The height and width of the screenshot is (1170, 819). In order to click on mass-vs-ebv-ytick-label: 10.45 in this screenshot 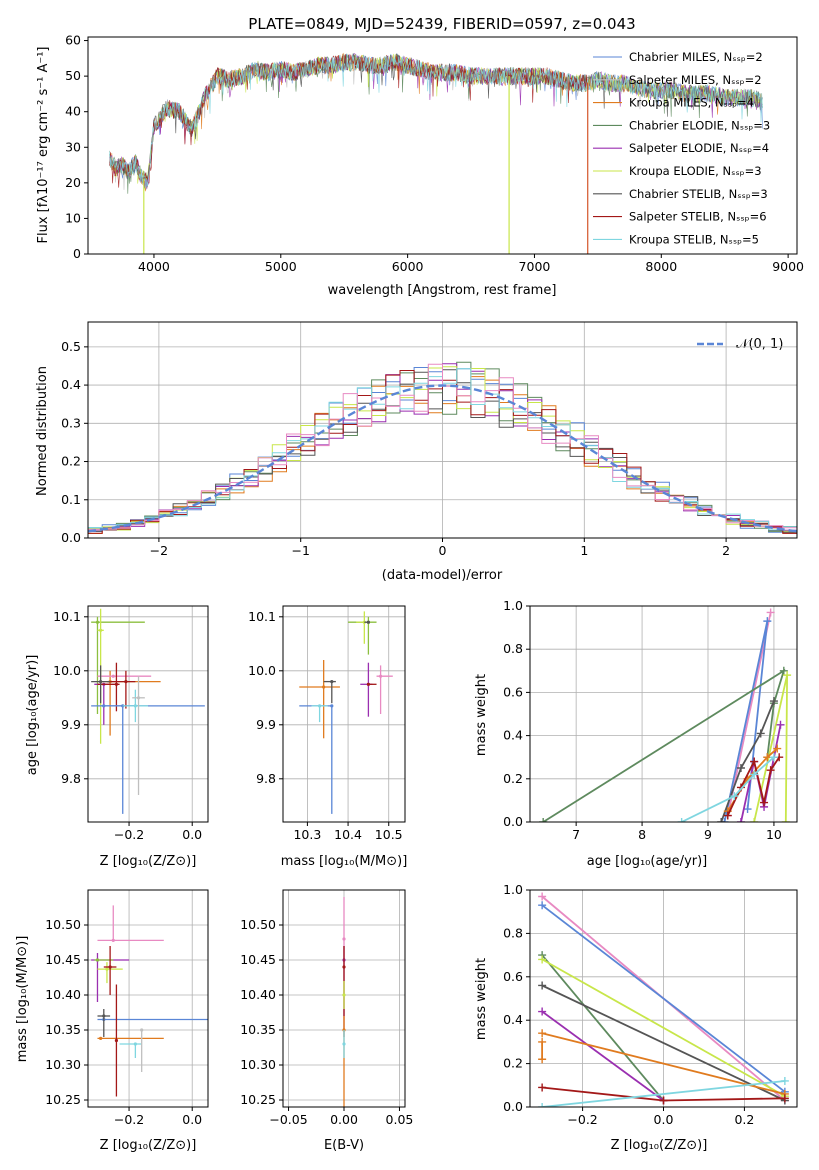, I will do `click(258, 959)`.